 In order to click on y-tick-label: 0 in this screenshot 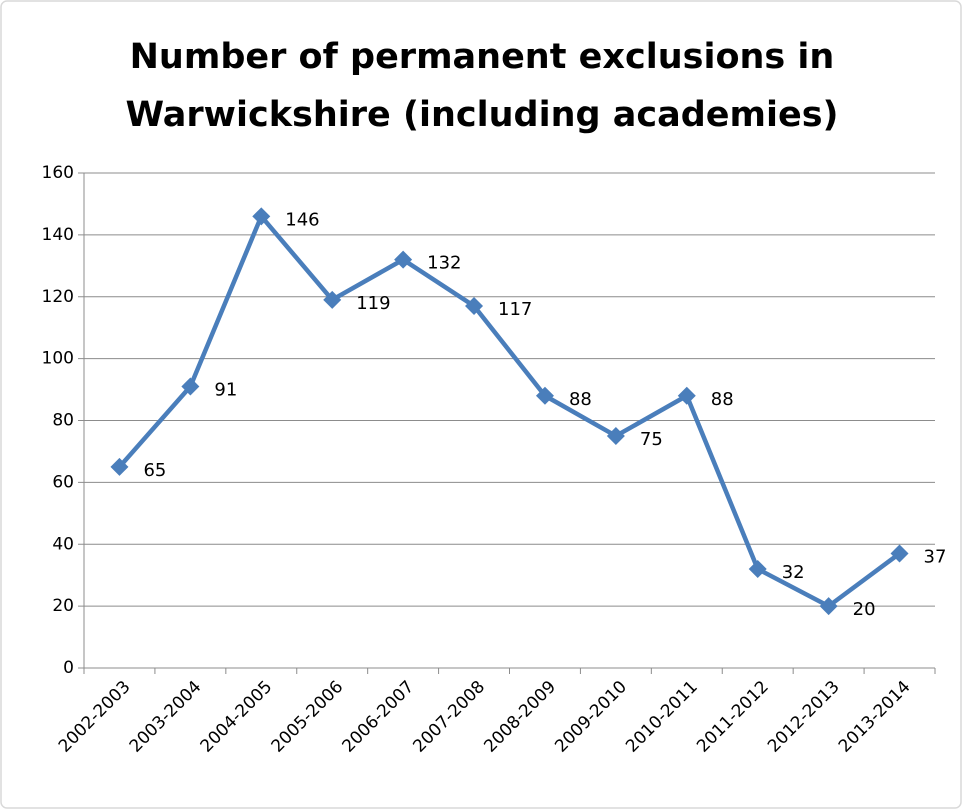, I will do `click(68, 668)`.